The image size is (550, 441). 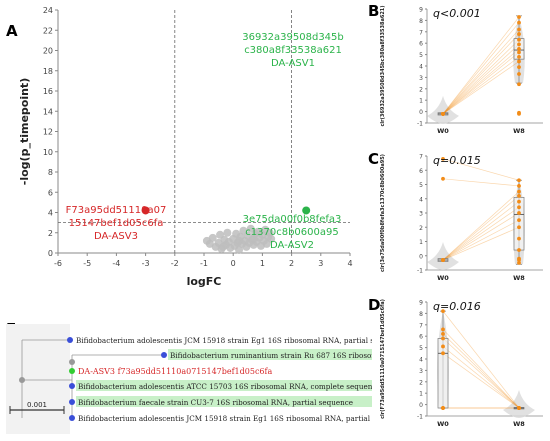 I want to click on x-tick-label: -4, so click(x=116, y=263).